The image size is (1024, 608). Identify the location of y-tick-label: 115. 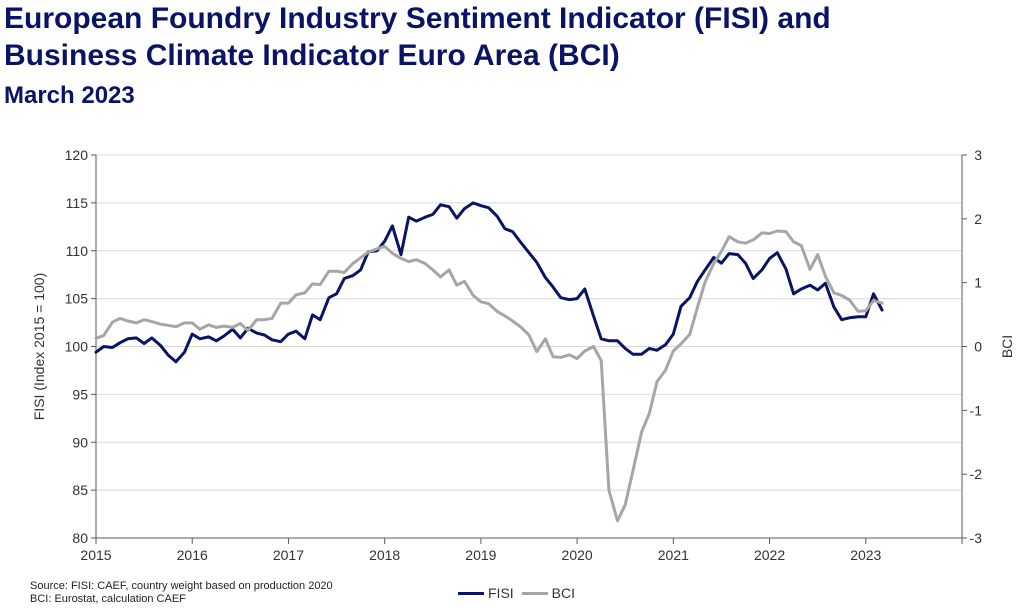
(77, 203).